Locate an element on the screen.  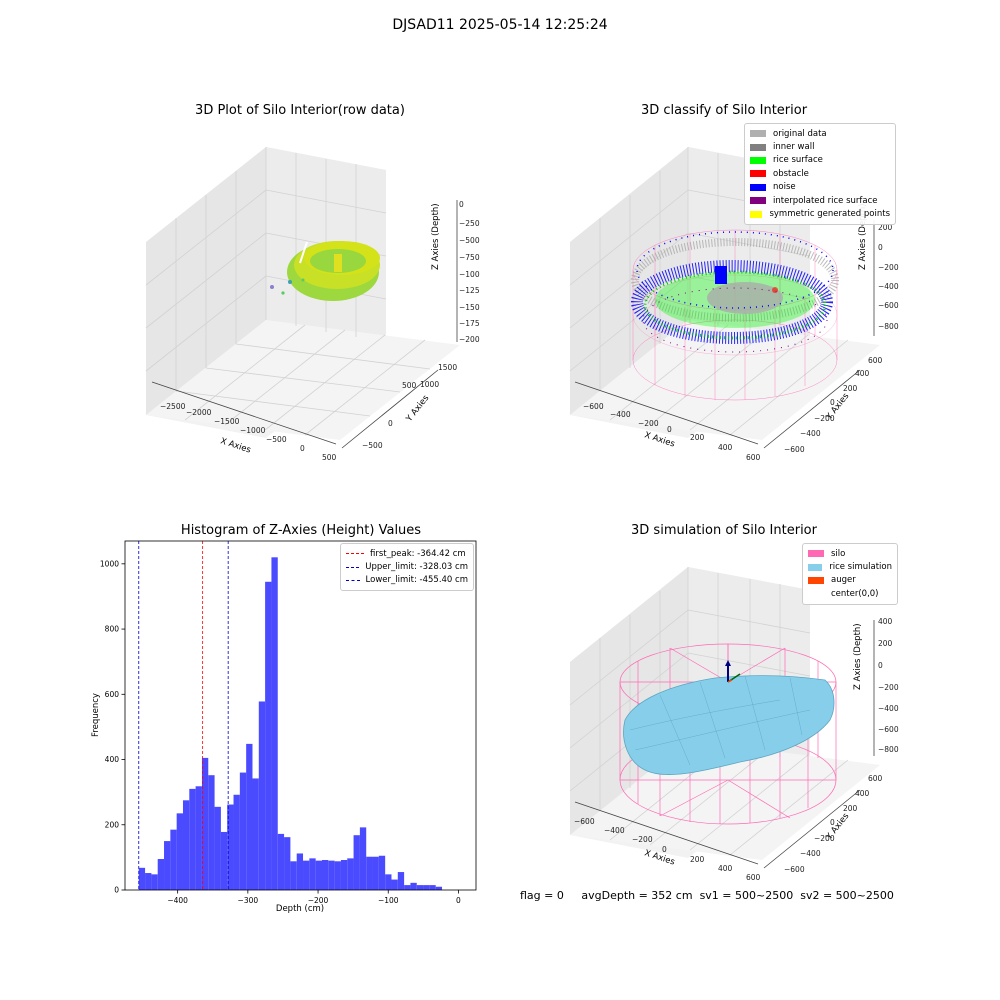
histogram-ref-lines is located at coordinates (183, 715).